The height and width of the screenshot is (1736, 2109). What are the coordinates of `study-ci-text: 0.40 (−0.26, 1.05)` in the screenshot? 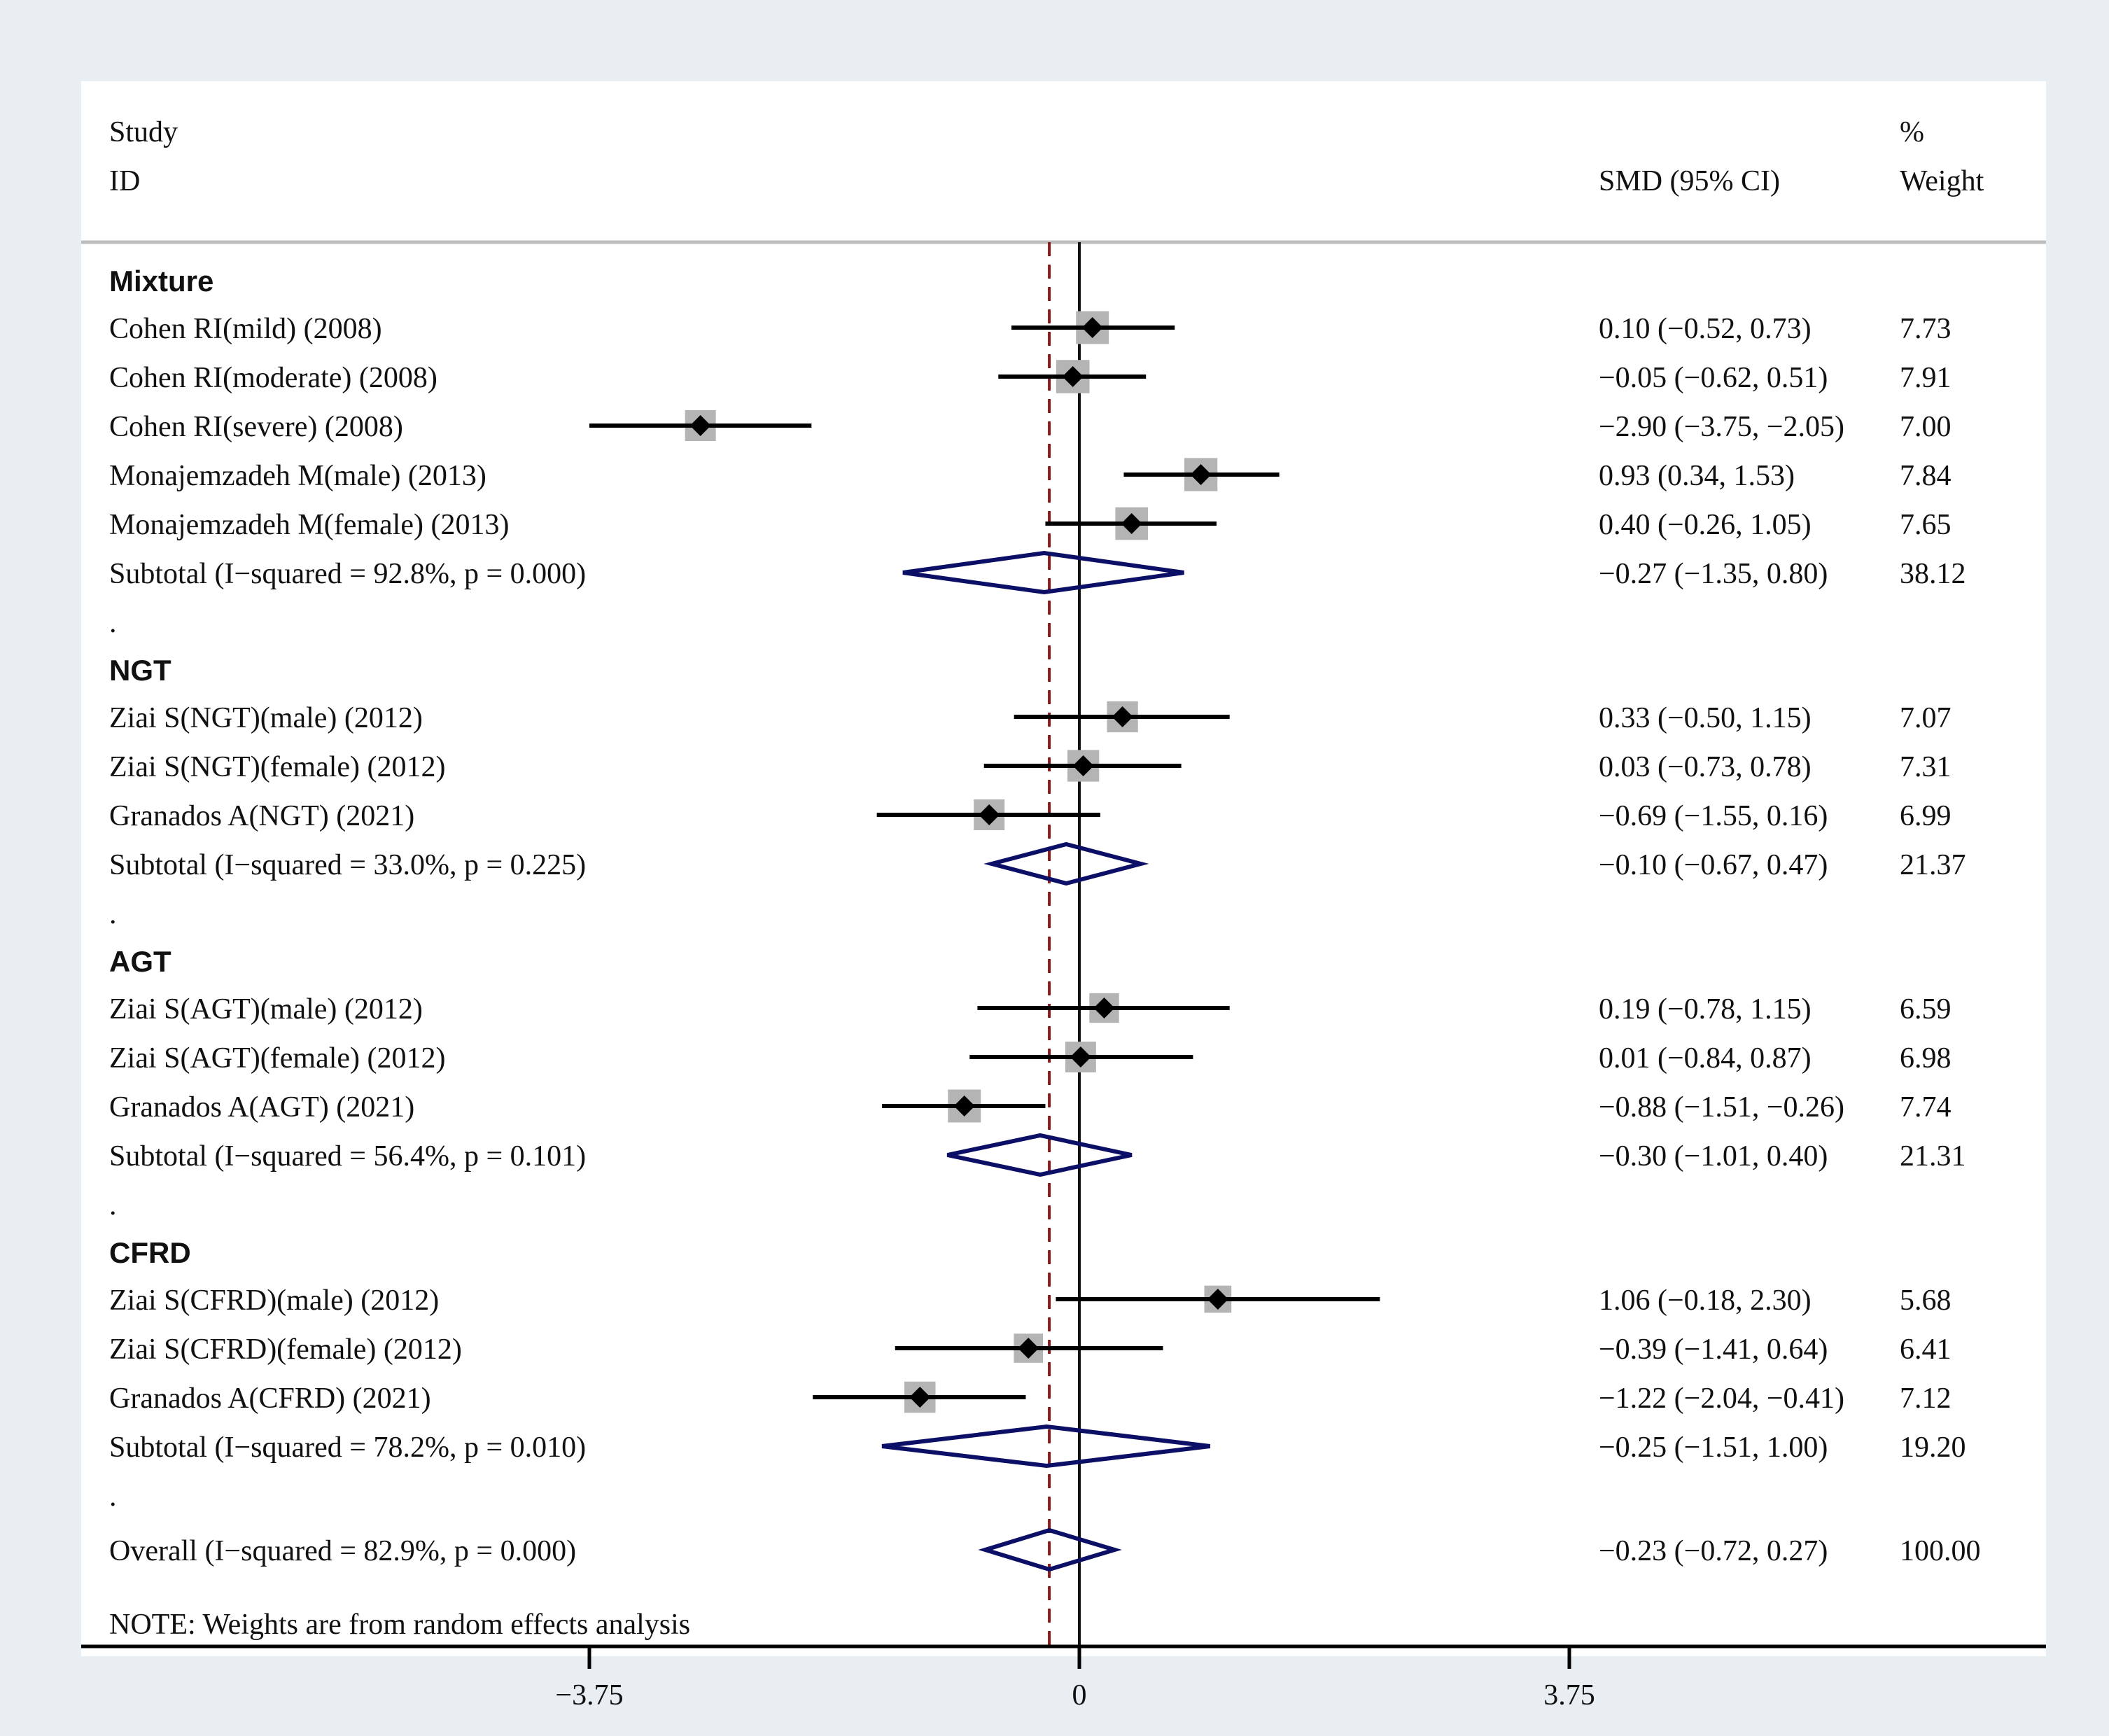 It's located at (1705, 525).